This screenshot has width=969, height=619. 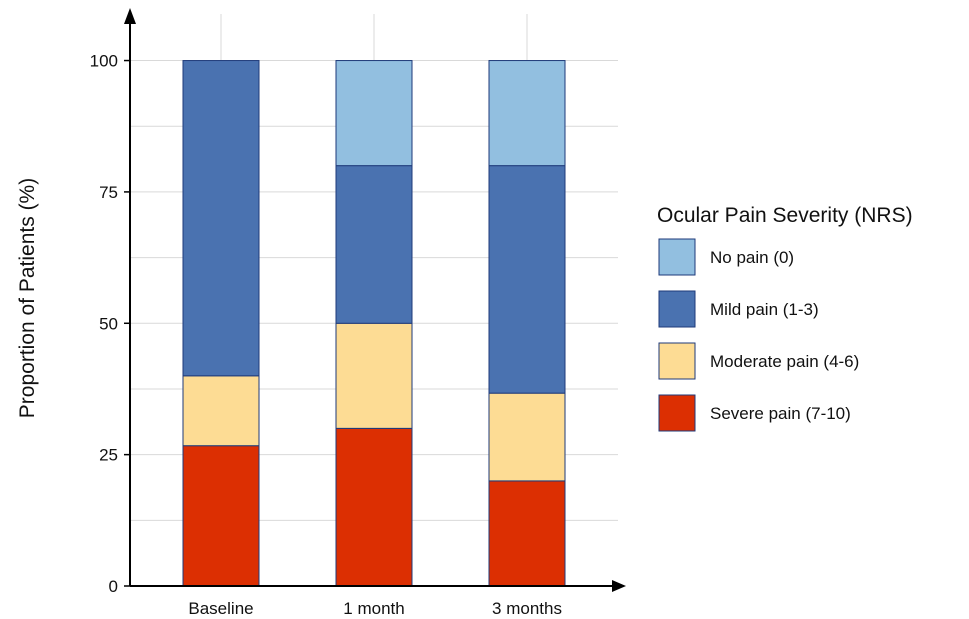 I want to click on x-tick-labels: Baseline 1 month 3 months, so click(x=375, y=608).